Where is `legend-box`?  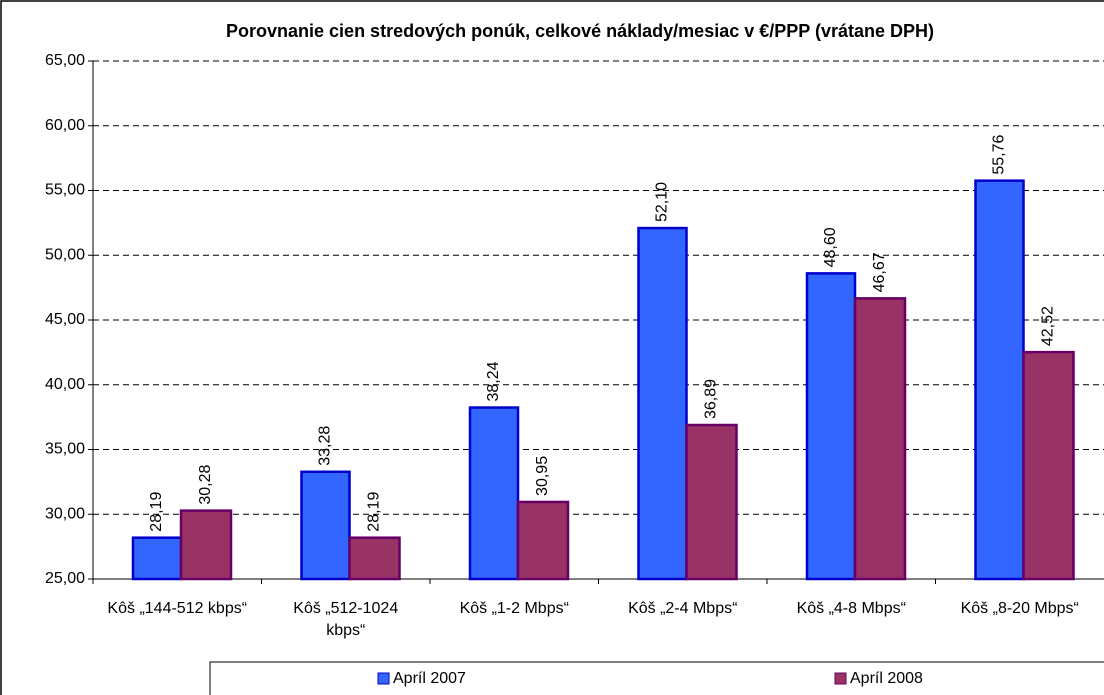 legend-box is located at coordinates (656, 678).